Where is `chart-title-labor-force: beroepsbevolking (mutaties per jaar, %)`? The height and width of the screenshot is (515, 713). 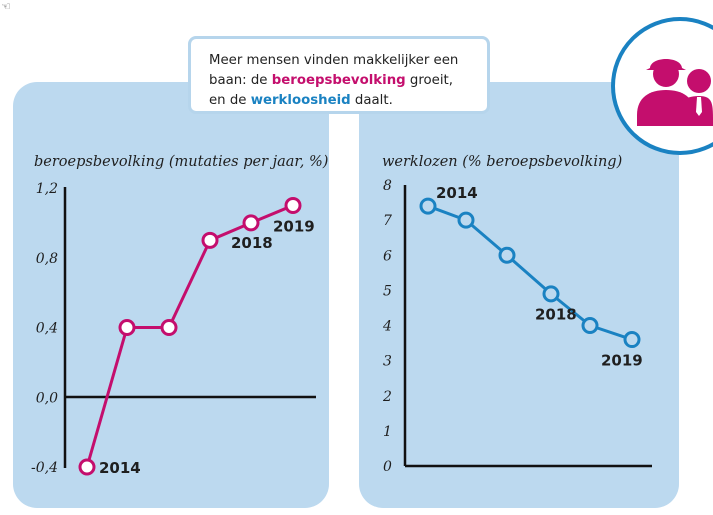
chart-title-labor-force: beroepsbevolking (mutaties per jaar, %) is located at coordinates (181, 162).